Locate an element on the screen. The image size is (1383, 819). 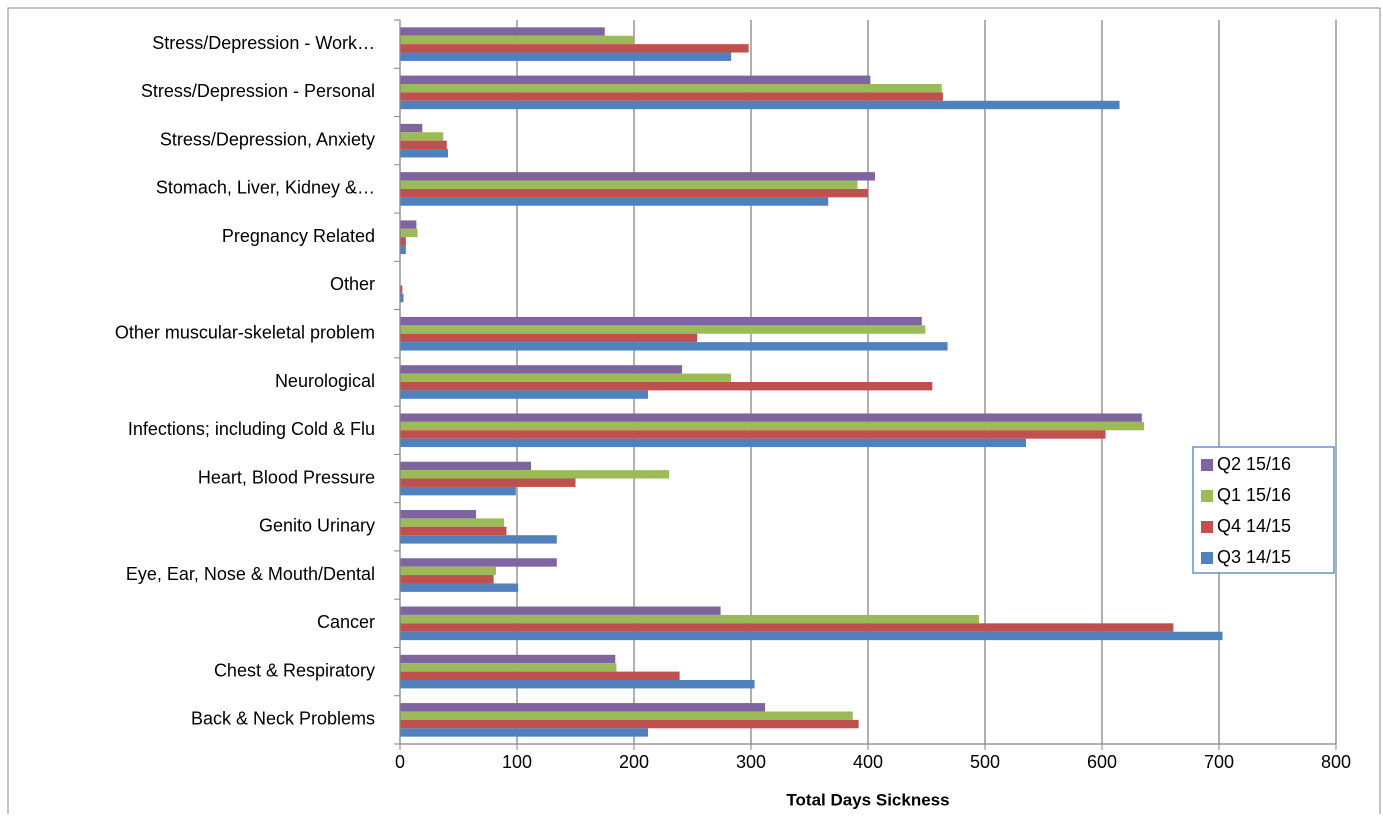
y-tick-label: Neurological is located at coordinates (325, 381).